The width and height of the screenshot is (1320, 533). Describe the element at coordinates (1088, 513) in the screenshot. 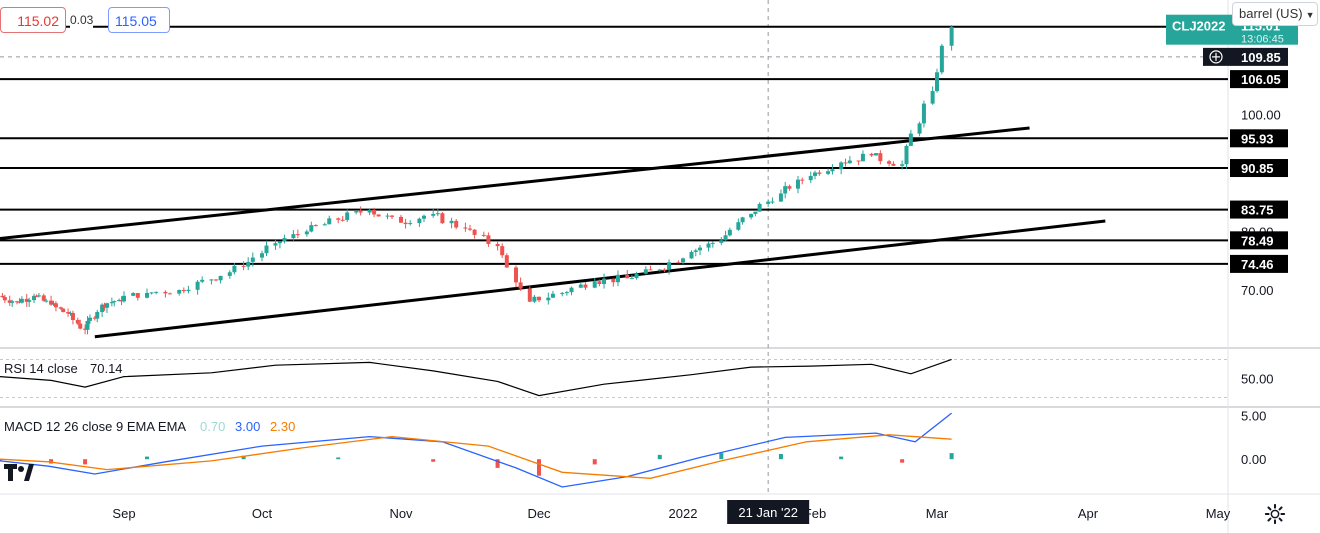

I see `time-axis-label: Apr` at that location.